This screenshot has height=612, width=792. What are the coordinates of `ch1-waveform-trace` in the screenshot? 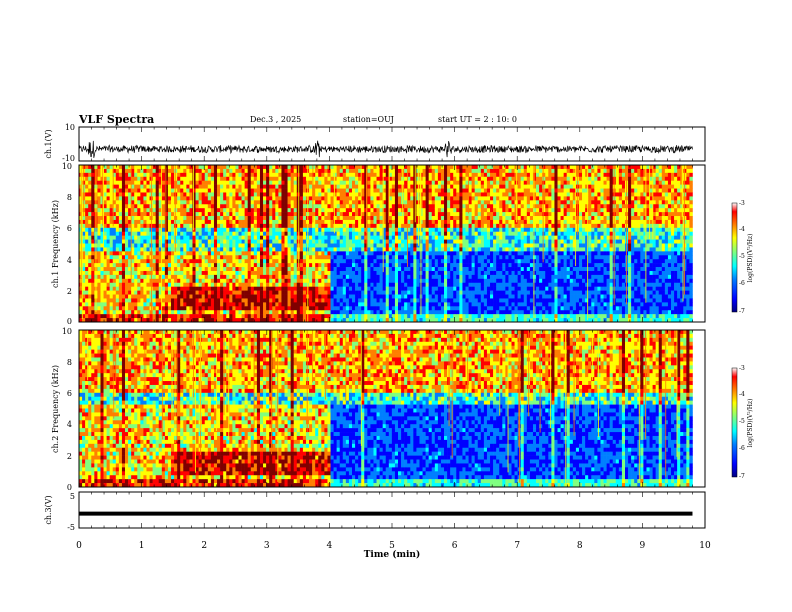 It's located at (385, 149).